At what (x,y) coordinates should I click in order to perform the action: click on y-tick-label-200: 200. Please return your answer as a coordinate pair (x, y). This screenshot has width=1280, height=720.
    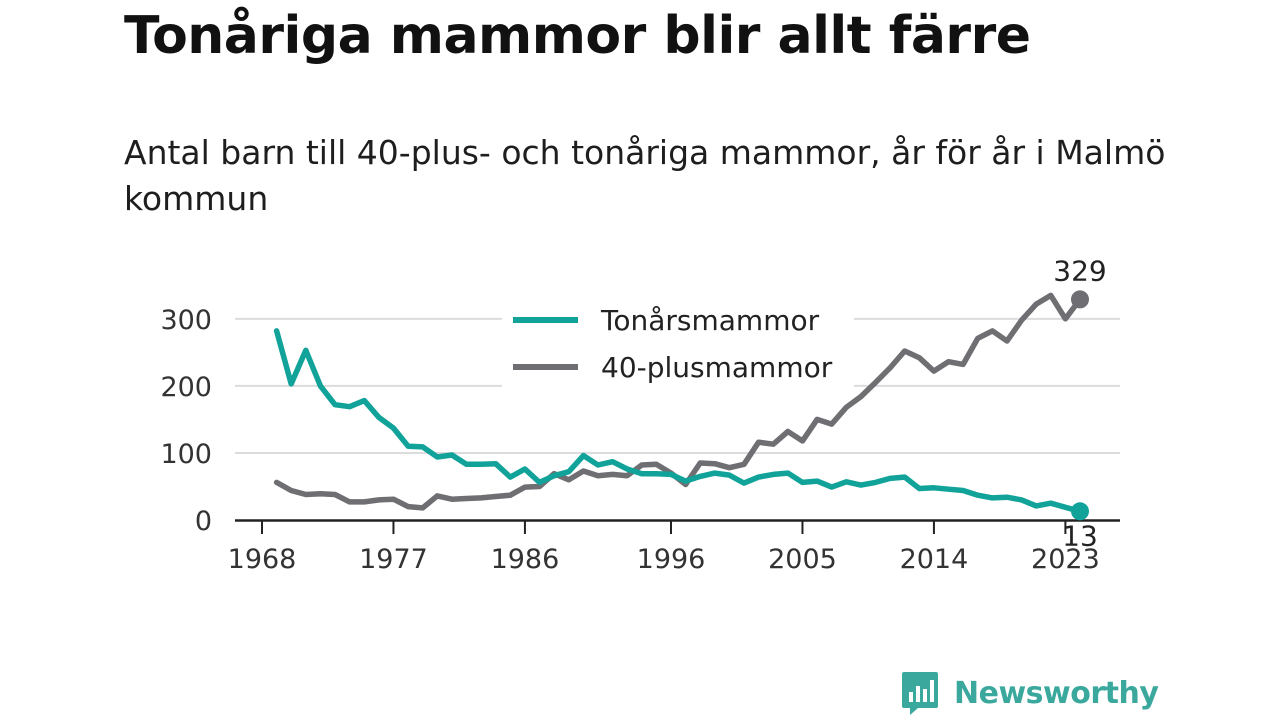
    Looking at the image, I should click on (186, 387).